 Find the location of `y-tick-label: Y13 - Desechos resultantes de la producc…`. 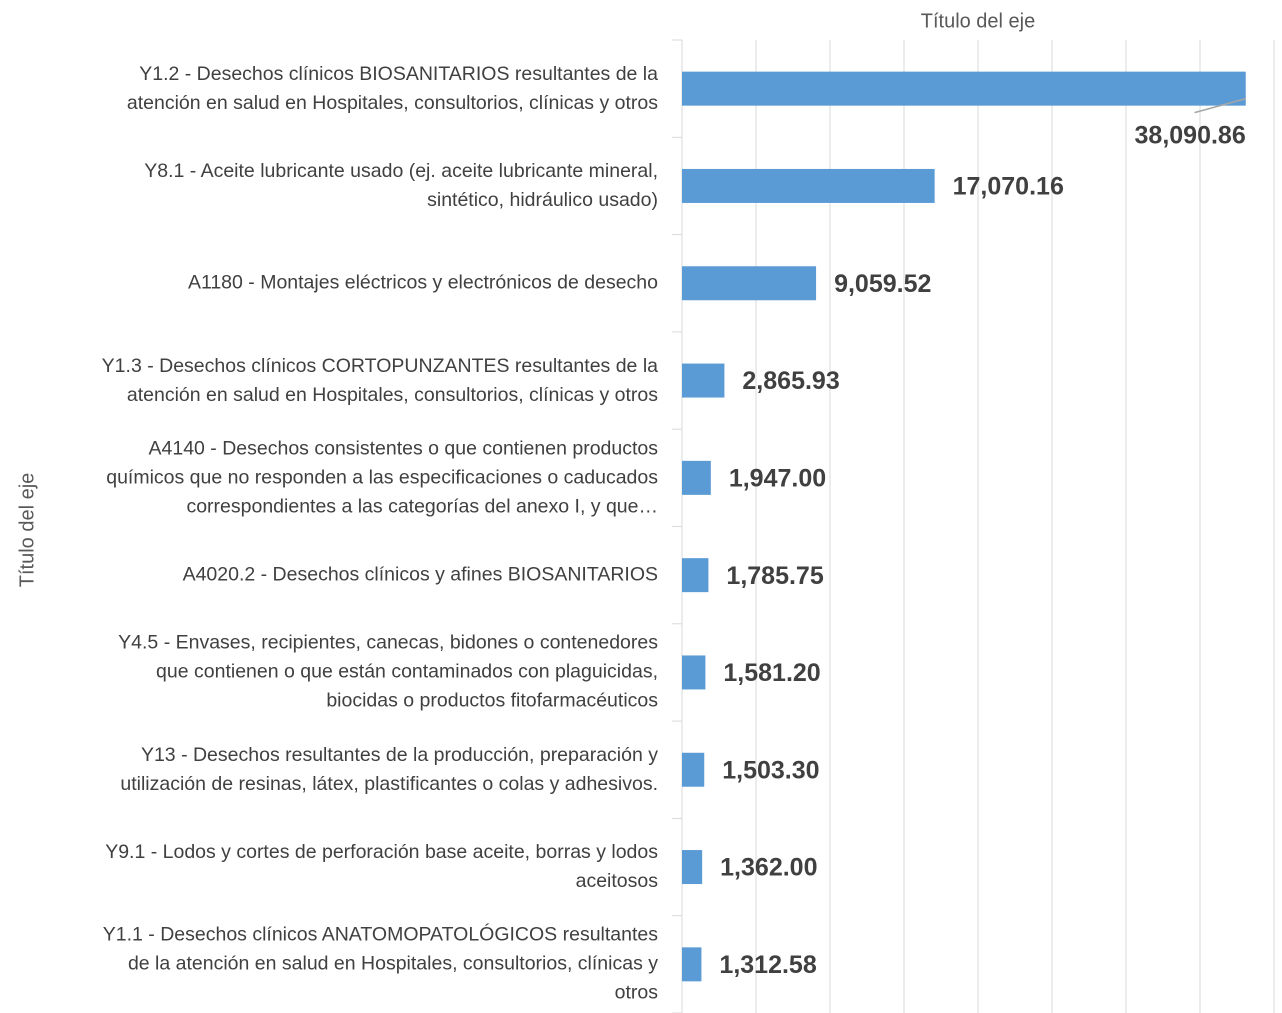

y-tick-label: Y13 - Desechos resultantes de la producc… is located at coordinates (389, 769).